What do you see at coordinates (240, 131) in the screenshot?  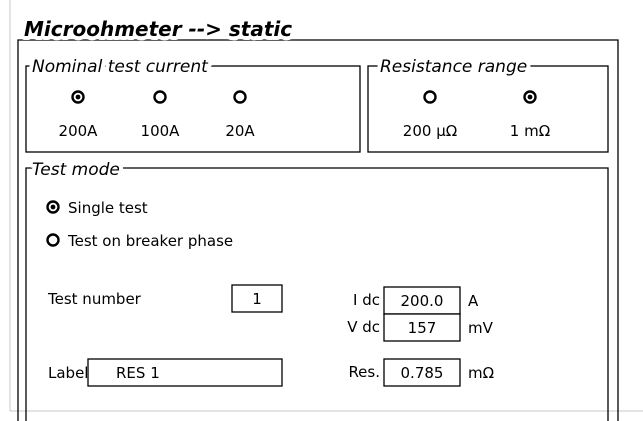 I see `radio-label: 20A` at bounding box center [240, 131].